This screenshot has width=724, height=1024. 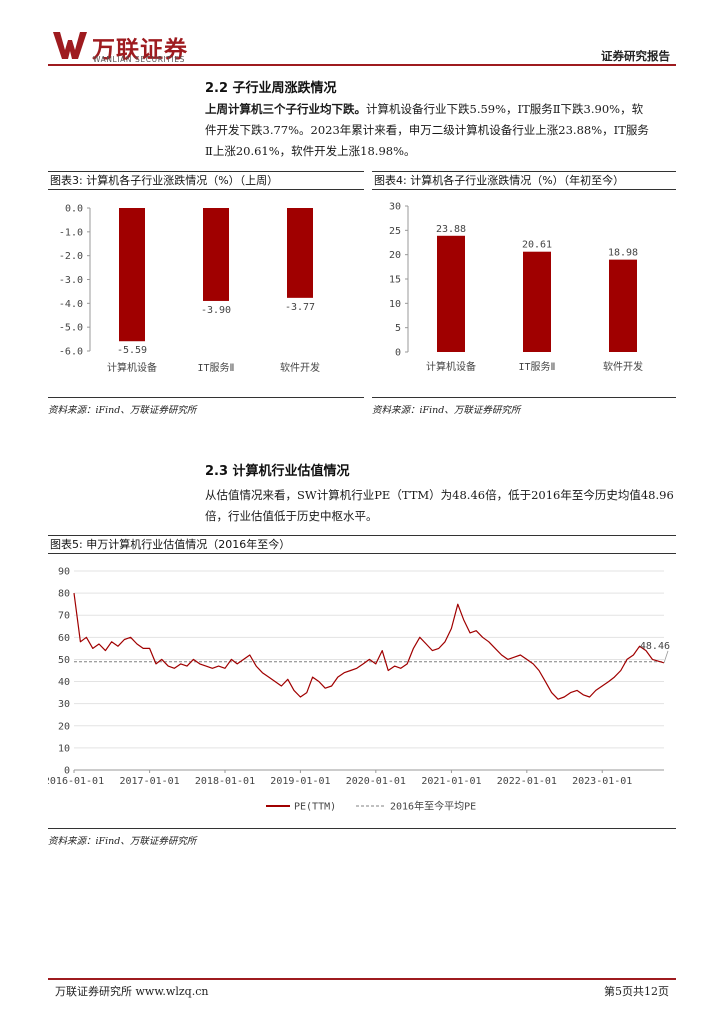 I want to click on x-tick-label: 2016-01-01, so click(x=76, y=781).